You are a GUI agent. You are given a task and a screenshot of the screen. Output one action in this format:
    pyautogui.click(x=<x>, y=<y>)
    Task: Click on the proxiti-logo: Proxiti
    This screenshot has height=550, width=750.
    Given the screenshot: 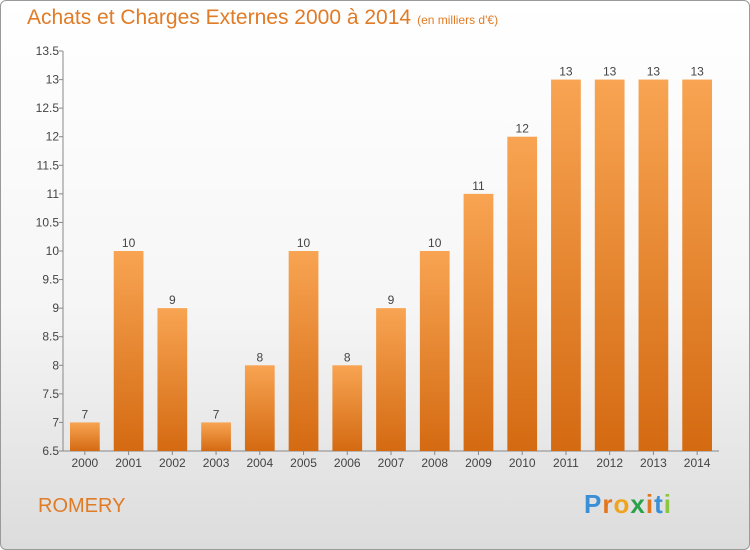 What is the action you would take?
    pyautogui.click(x=628, y=504)
    